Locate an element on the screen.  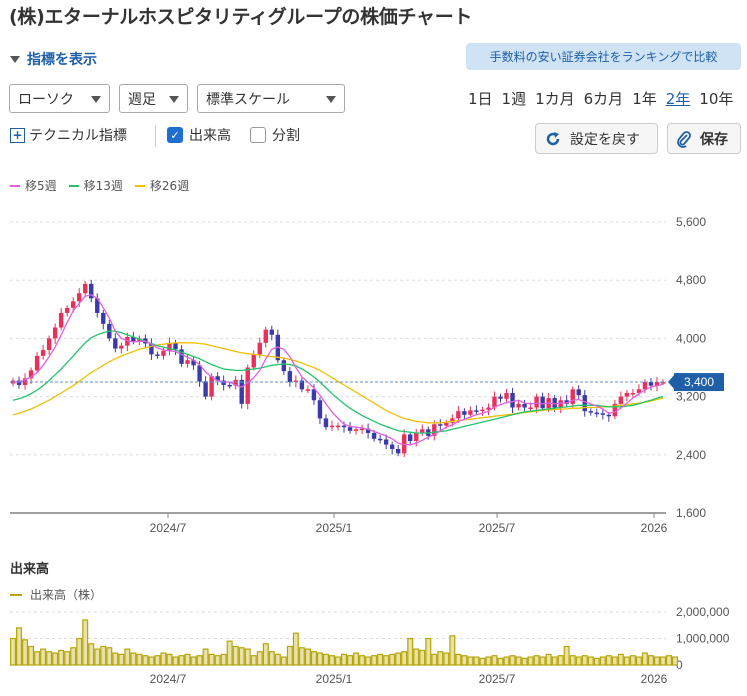
volume-checkbox: ✓ 出来高 is located at coordinates (199, 135).